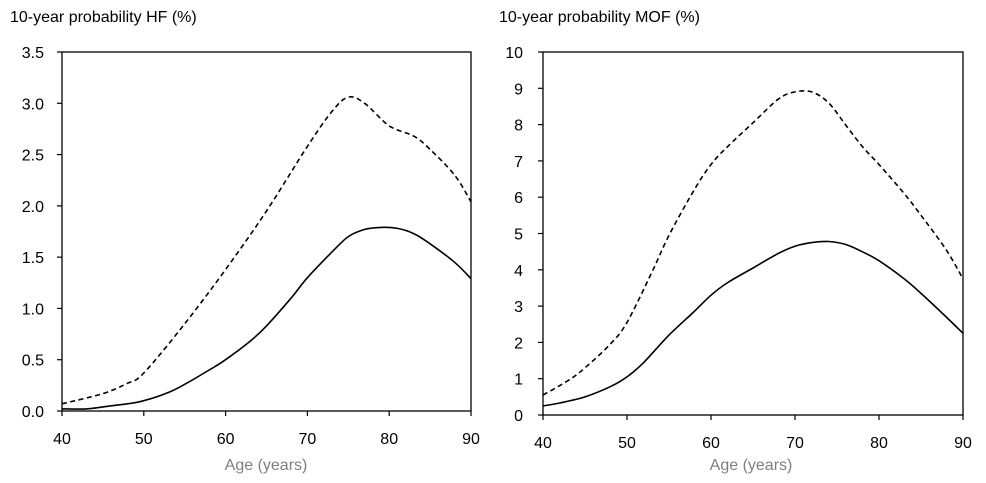 This screenshot has height=483, width=986. I want to click on mof-y-tick-label: 5, so click(518, 235).